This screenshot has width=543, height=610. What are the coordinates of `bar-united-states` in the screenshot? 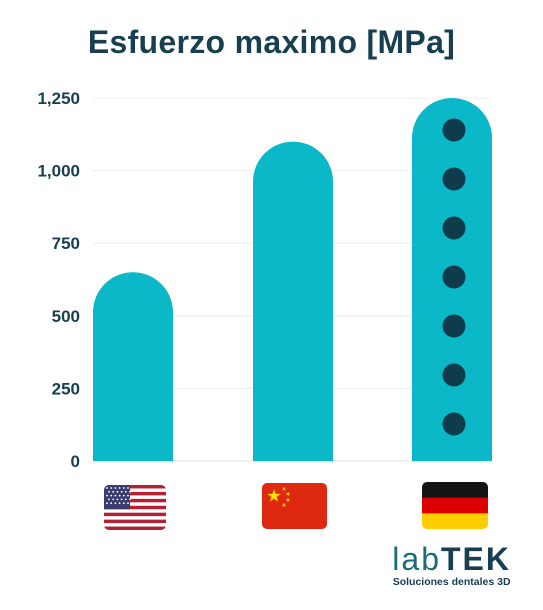 It's located at (133, 366).